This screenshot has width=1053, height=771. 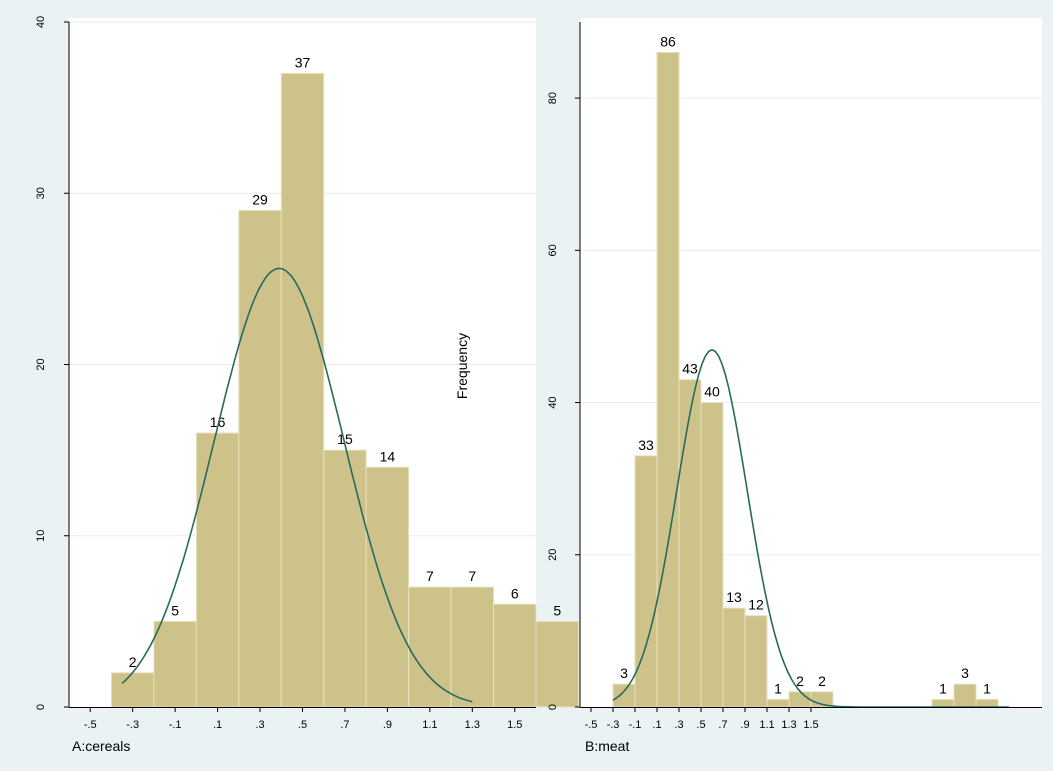 I want to click on bar-value-label: 33, so click(x=646, y=445).